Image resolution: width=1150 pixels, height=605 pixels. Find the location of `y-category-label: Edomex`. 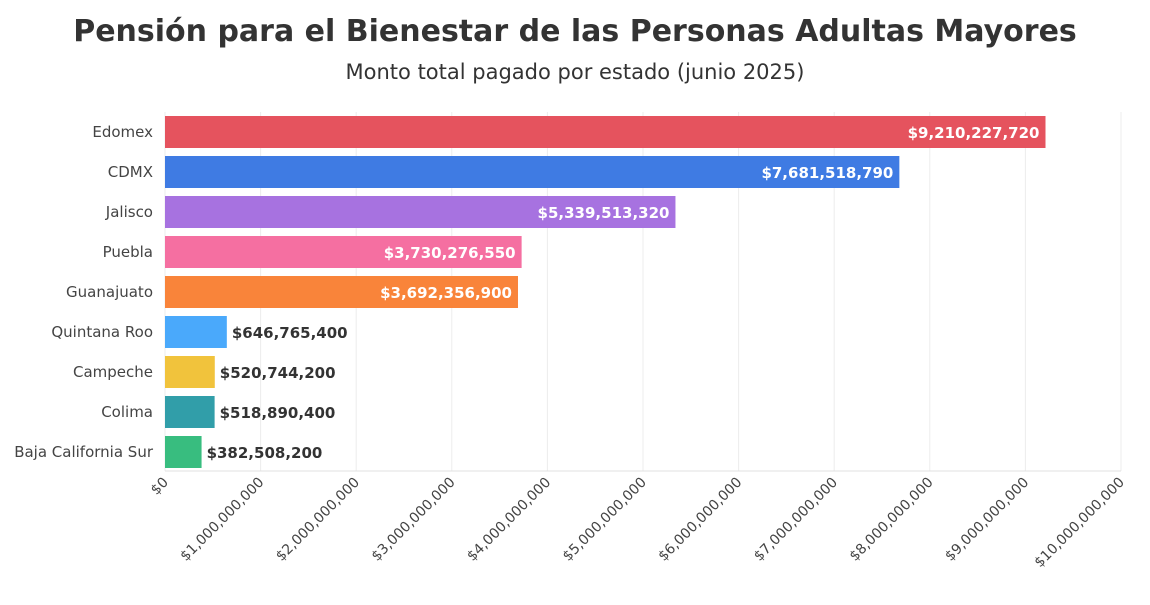

y-category-label: Edomex is located at coordinates (122, 132).